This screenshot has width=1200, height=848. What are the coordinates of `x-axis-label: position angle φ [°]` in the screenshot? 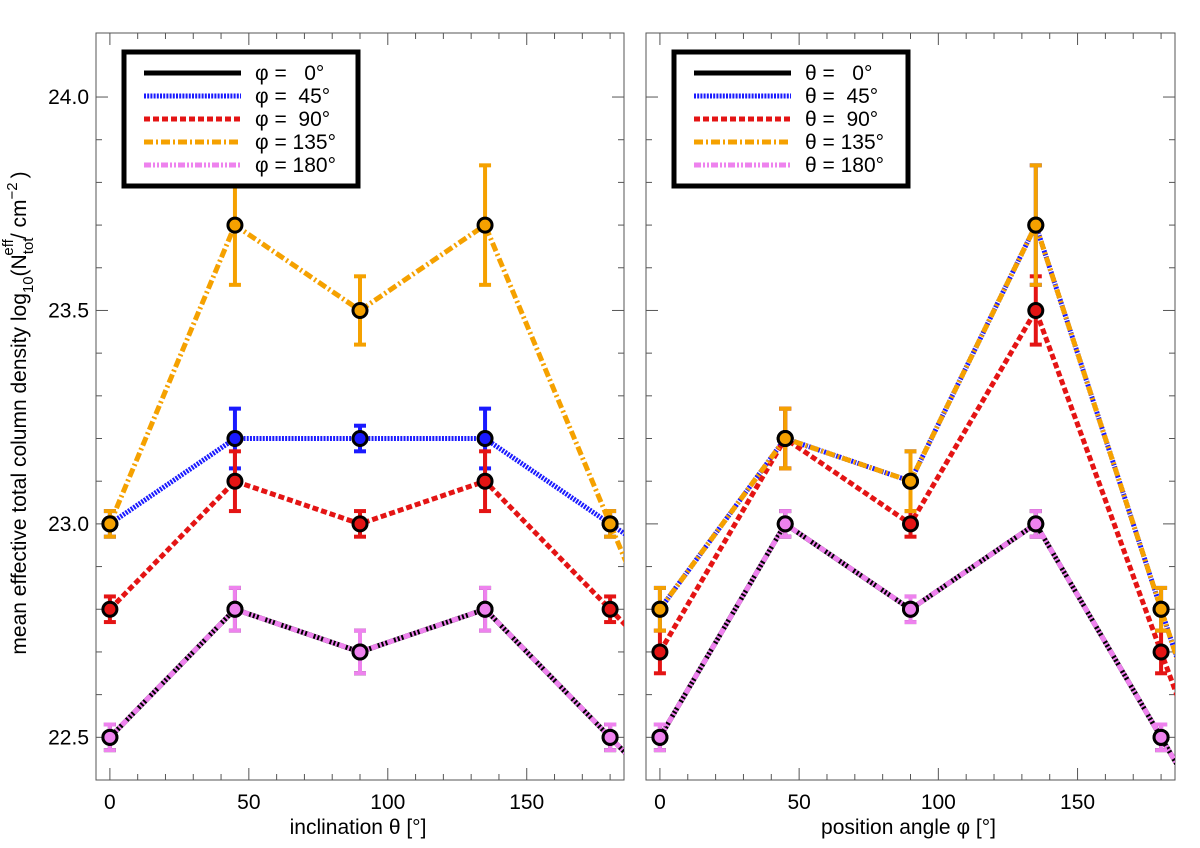 It's located at (908, 827).